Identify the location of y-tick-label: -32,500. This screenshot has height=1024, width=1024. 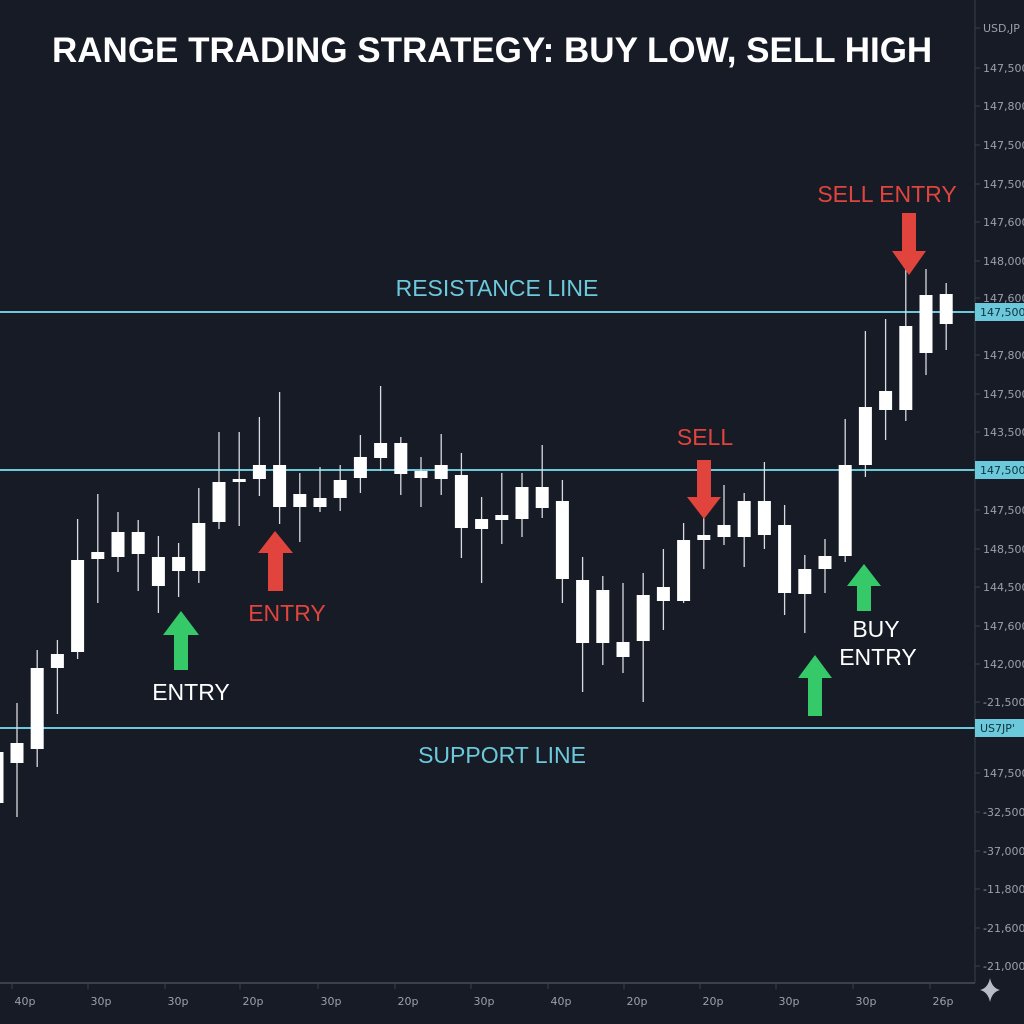
(1003, 812).